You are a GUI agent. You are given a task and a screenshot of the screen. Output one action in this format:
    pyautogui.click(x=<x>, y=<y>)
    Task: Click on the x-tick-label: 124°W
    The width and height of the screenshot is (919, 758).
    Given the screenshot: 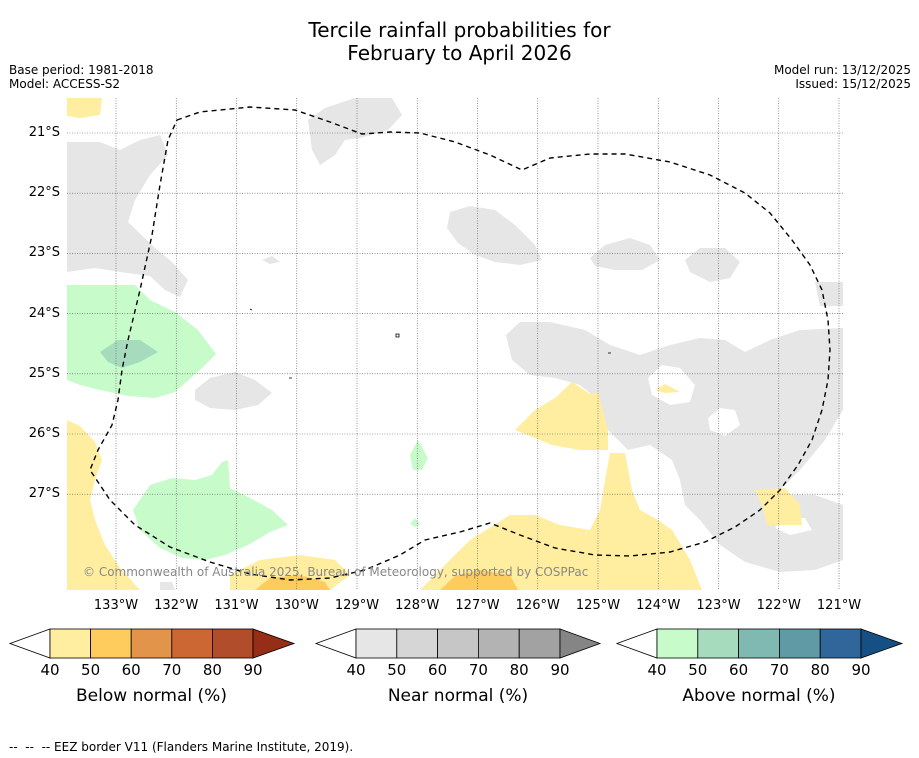 What is the action you would take?
    pyautogui.click(x=658, y=605)
    